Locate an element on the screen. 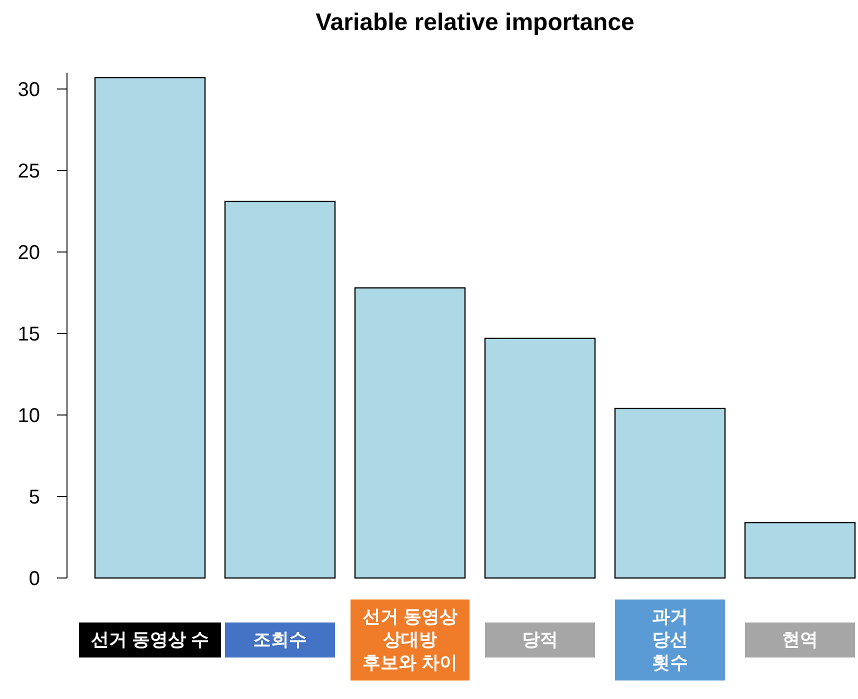  x-tick-label: 선거 동영상 상대방 후보와 차이 is located at coordinates (410, 639).